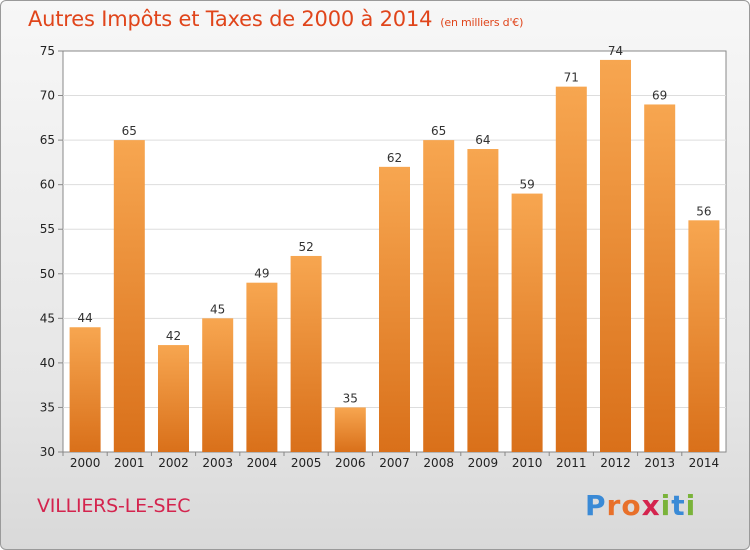  I want to click on bar-2005, so click(306, 353).